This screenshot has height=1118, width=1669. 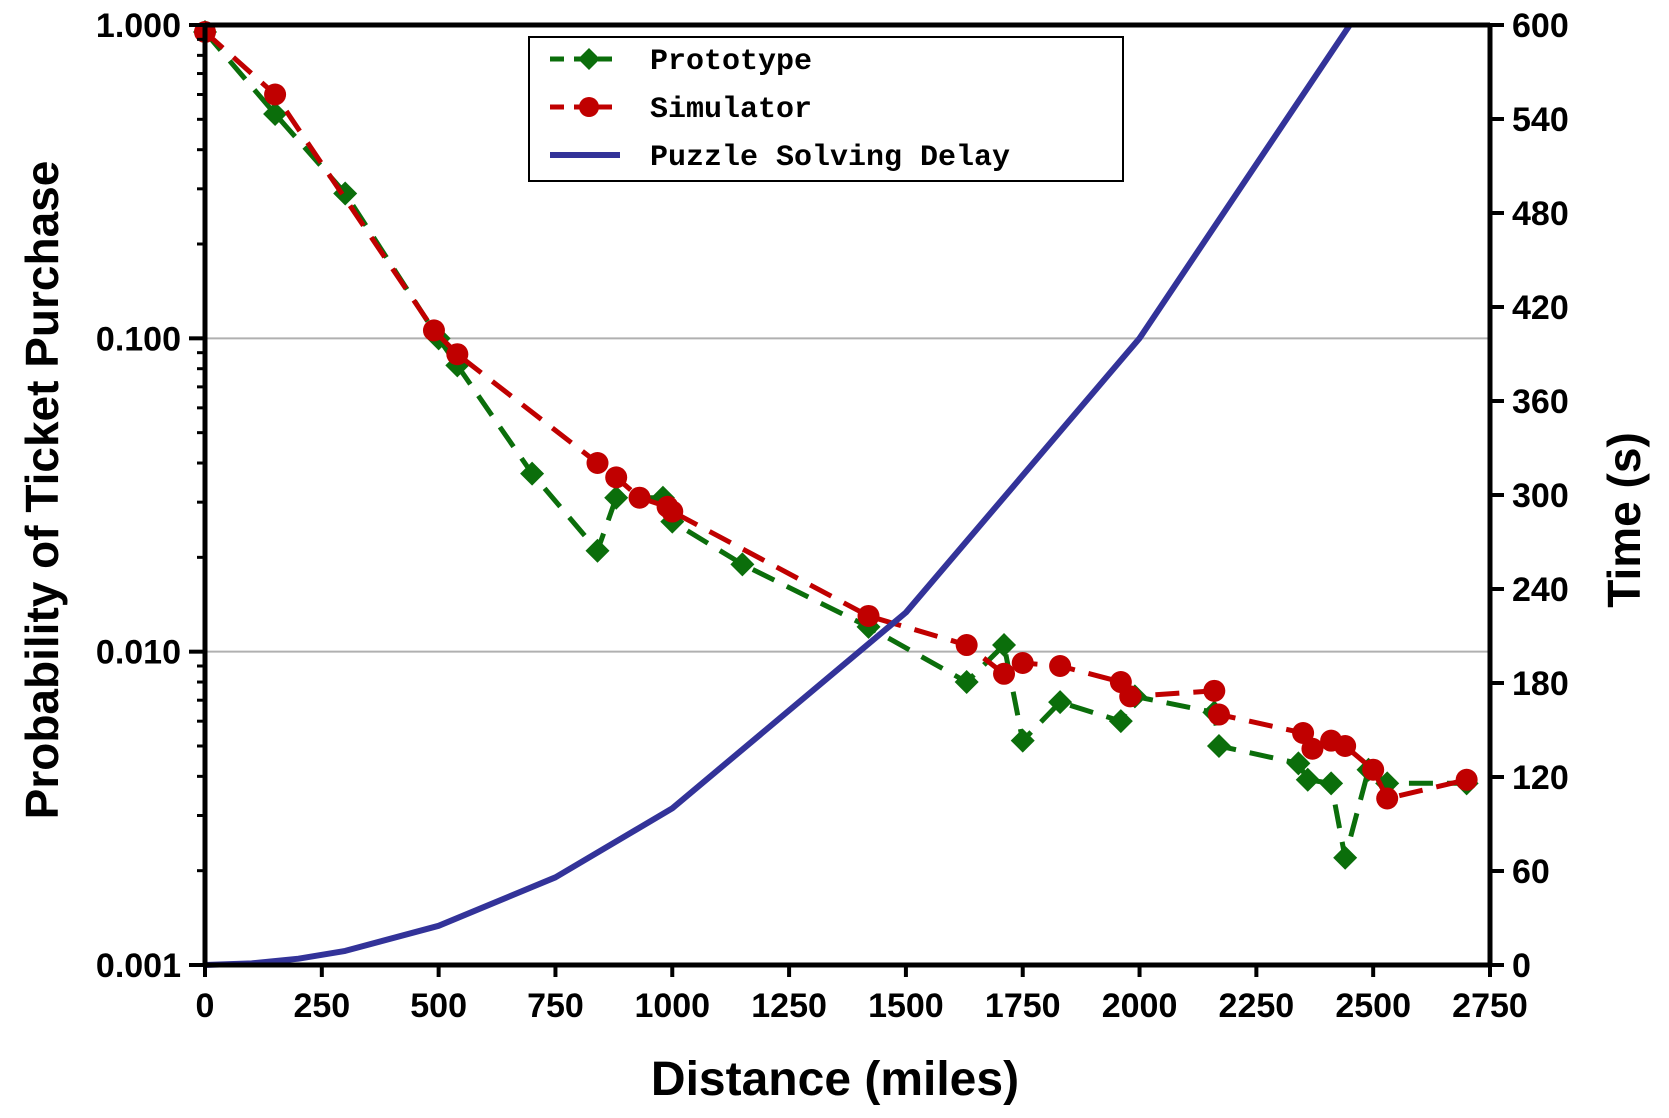 I want to click on y-axis-title: Probability of Ticket Purchase, so click(x=42, y=490).